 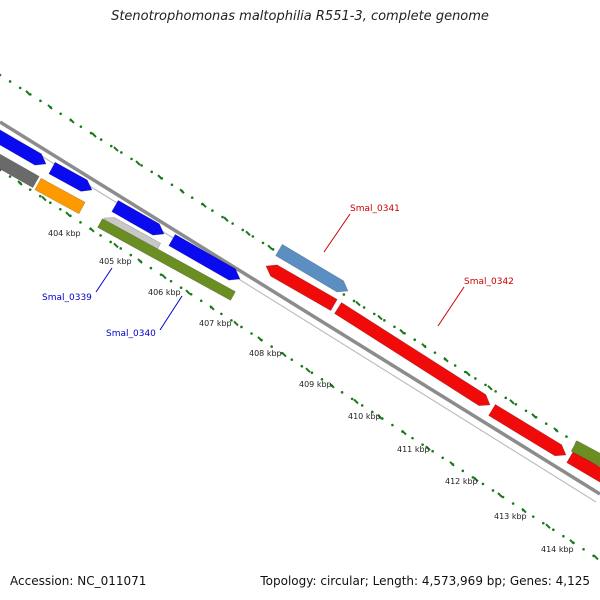 What do you see at coordinates (20, 171) in the screenshot?
I see `gene-gray` at bounding box center [20, 171].